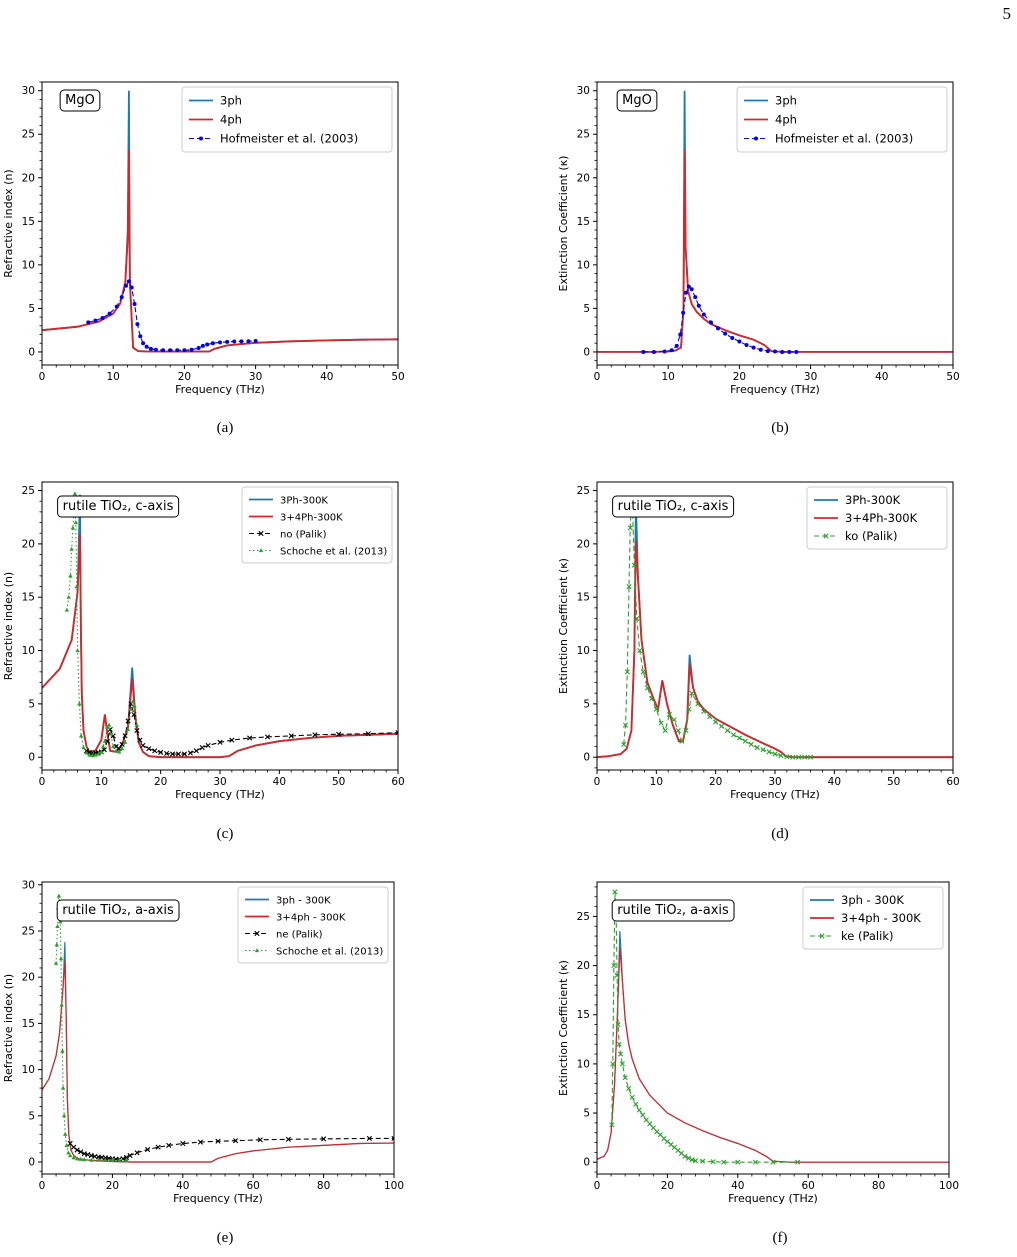 The image size is (1017, 1257). Describe the element at coordinates (279, 782) in the screenshot. I see `x-tick-label-c-4: 40` at that location.